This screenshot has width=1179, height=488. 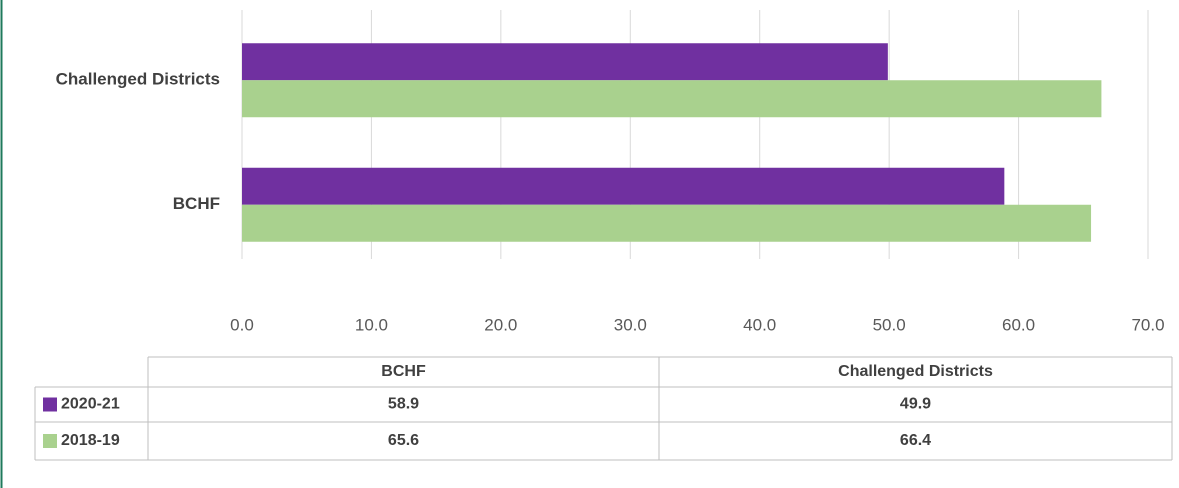 I want to click on category-label: Challenged Districts, so click(x=138, y=79).